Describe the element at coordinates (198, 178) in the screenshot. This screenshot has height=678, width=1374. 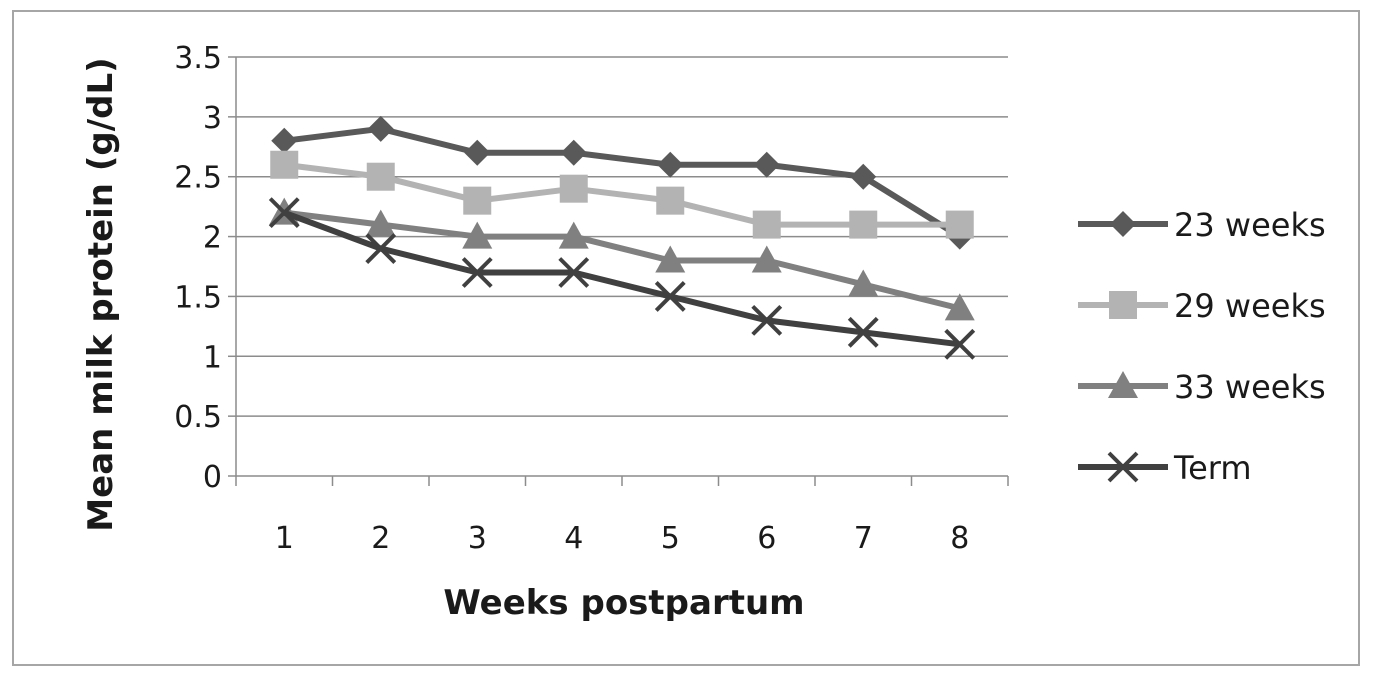
I see `y-tick-label: 2.5` at that location.